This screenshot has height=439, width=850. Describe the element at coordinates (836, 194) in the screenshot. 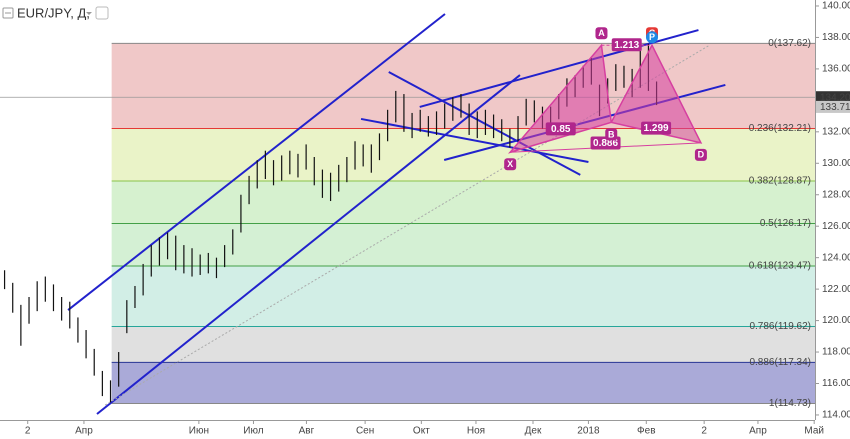

I see `y-tick-label: 128.00` at that location.